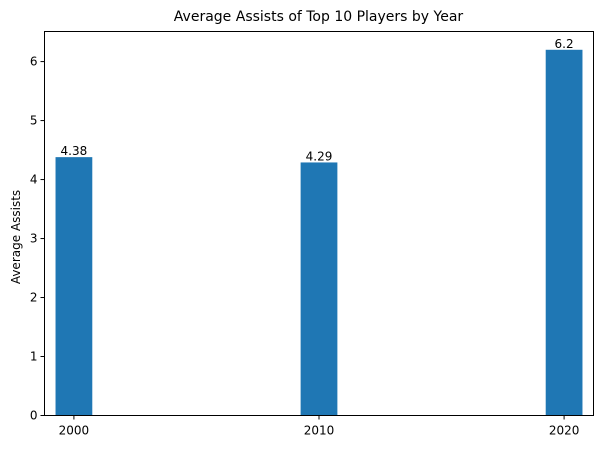 This screenshot has width=600, height=449. What do you see at coordinates (564, 44) in the screenshot?
I see `data-label-2020: 6.2` at bounding box center [564, 44].